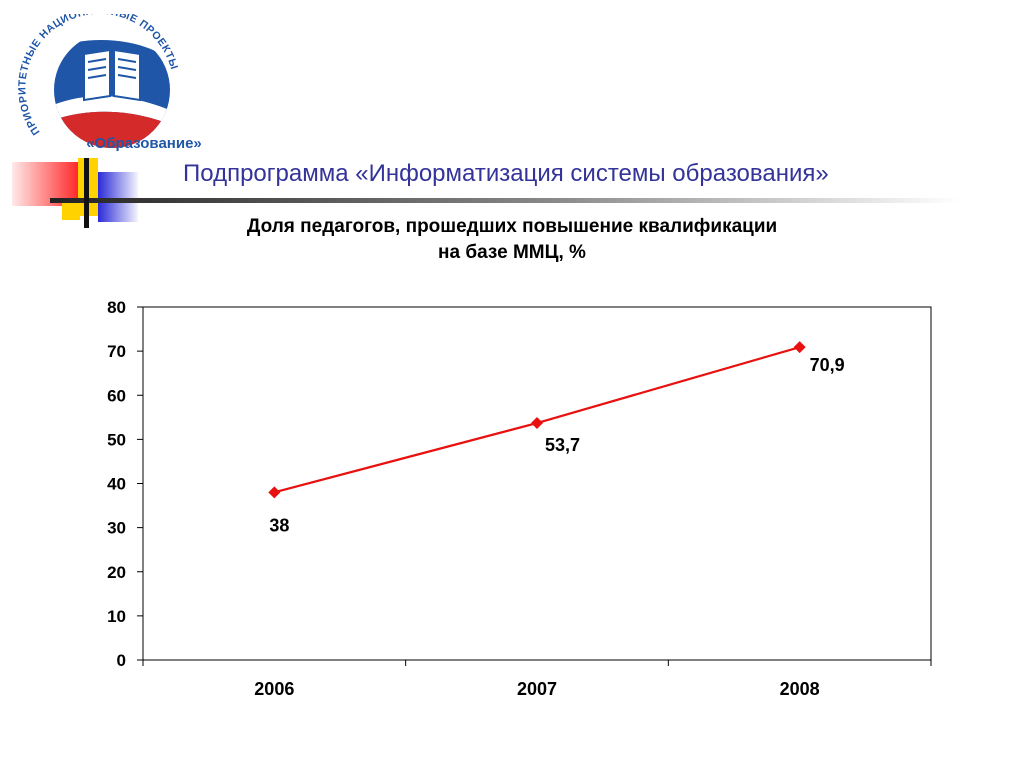  I want to click on x-axis: 2006 2007 2008, so click(537, 679).